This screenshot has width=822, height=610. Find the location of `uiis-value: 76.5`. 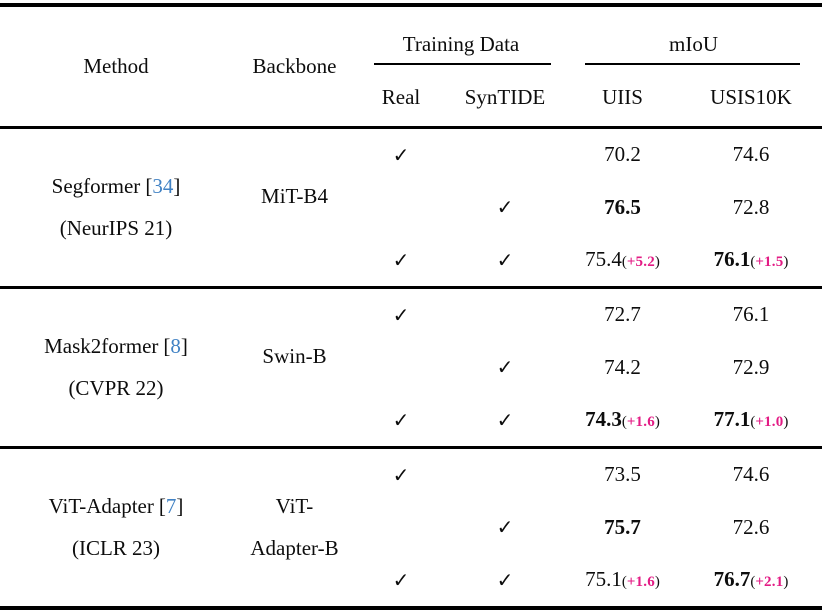

uiis-value: 76.5 is located at coordinates (622, 206).